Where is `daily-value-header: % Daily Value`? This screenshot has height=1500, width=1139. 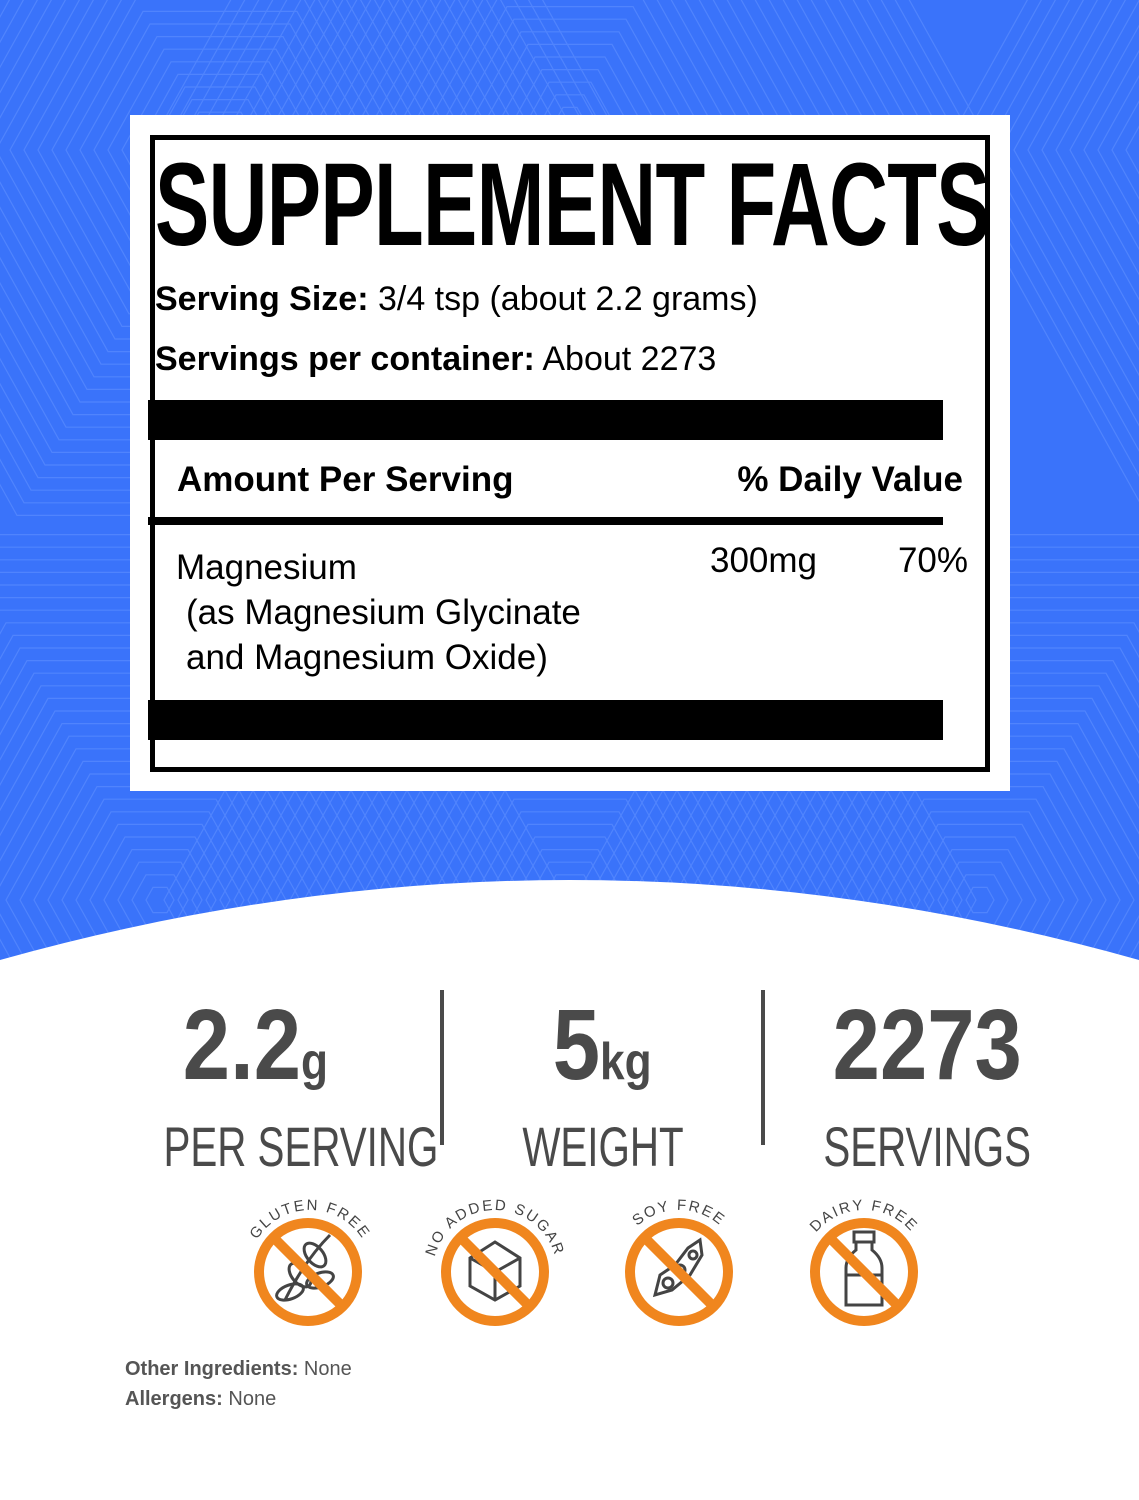
daily-value-header: % Daily Value is located at coordinates (850, 479).